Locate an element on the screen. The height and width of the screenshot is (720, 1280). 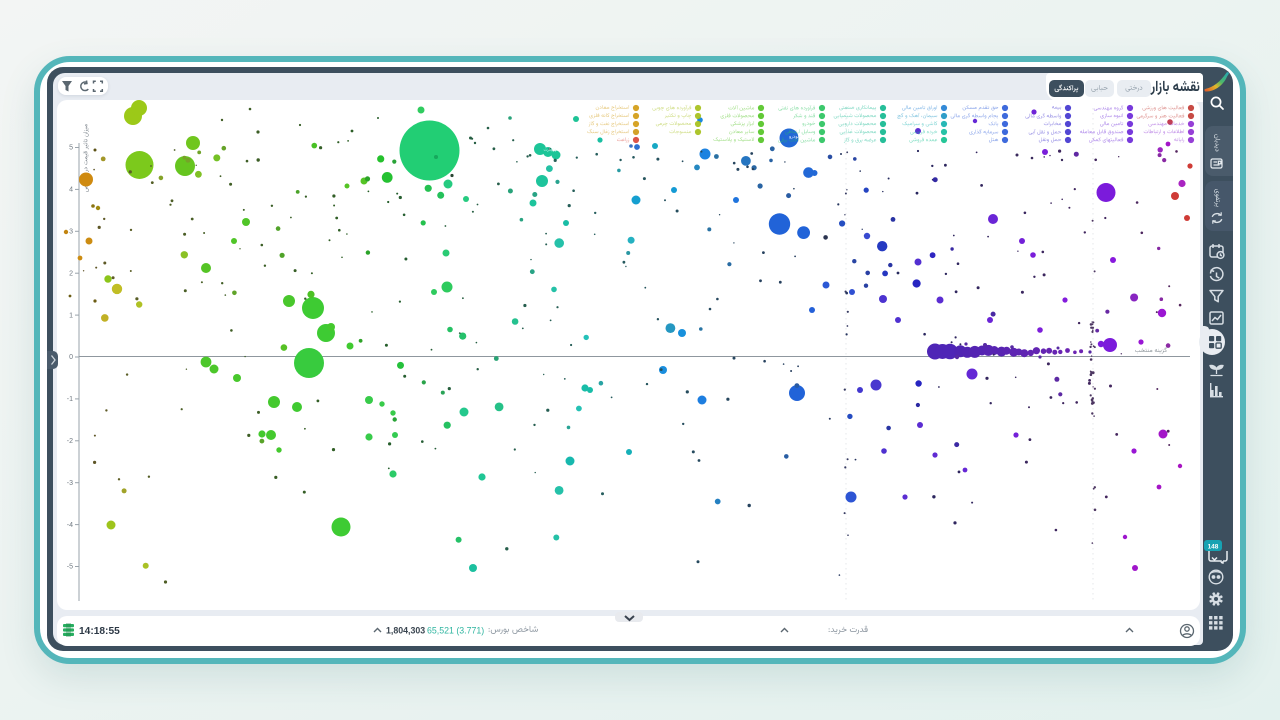
svg-text: 1 is located at coordinates (71, 315).